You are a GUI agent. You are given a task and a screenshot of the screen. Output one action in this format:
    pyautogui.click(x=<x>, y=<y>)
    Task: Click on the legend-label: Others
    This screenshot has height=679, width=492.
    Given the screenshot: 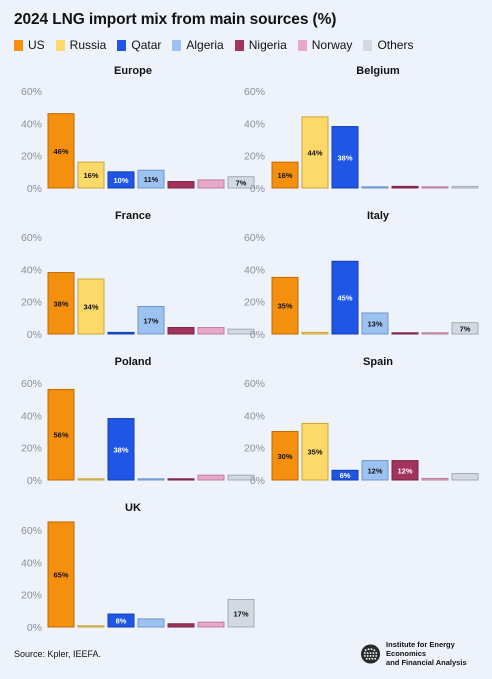 What is the action you would take?
    pyautogui.click(x=395, y=45)
    